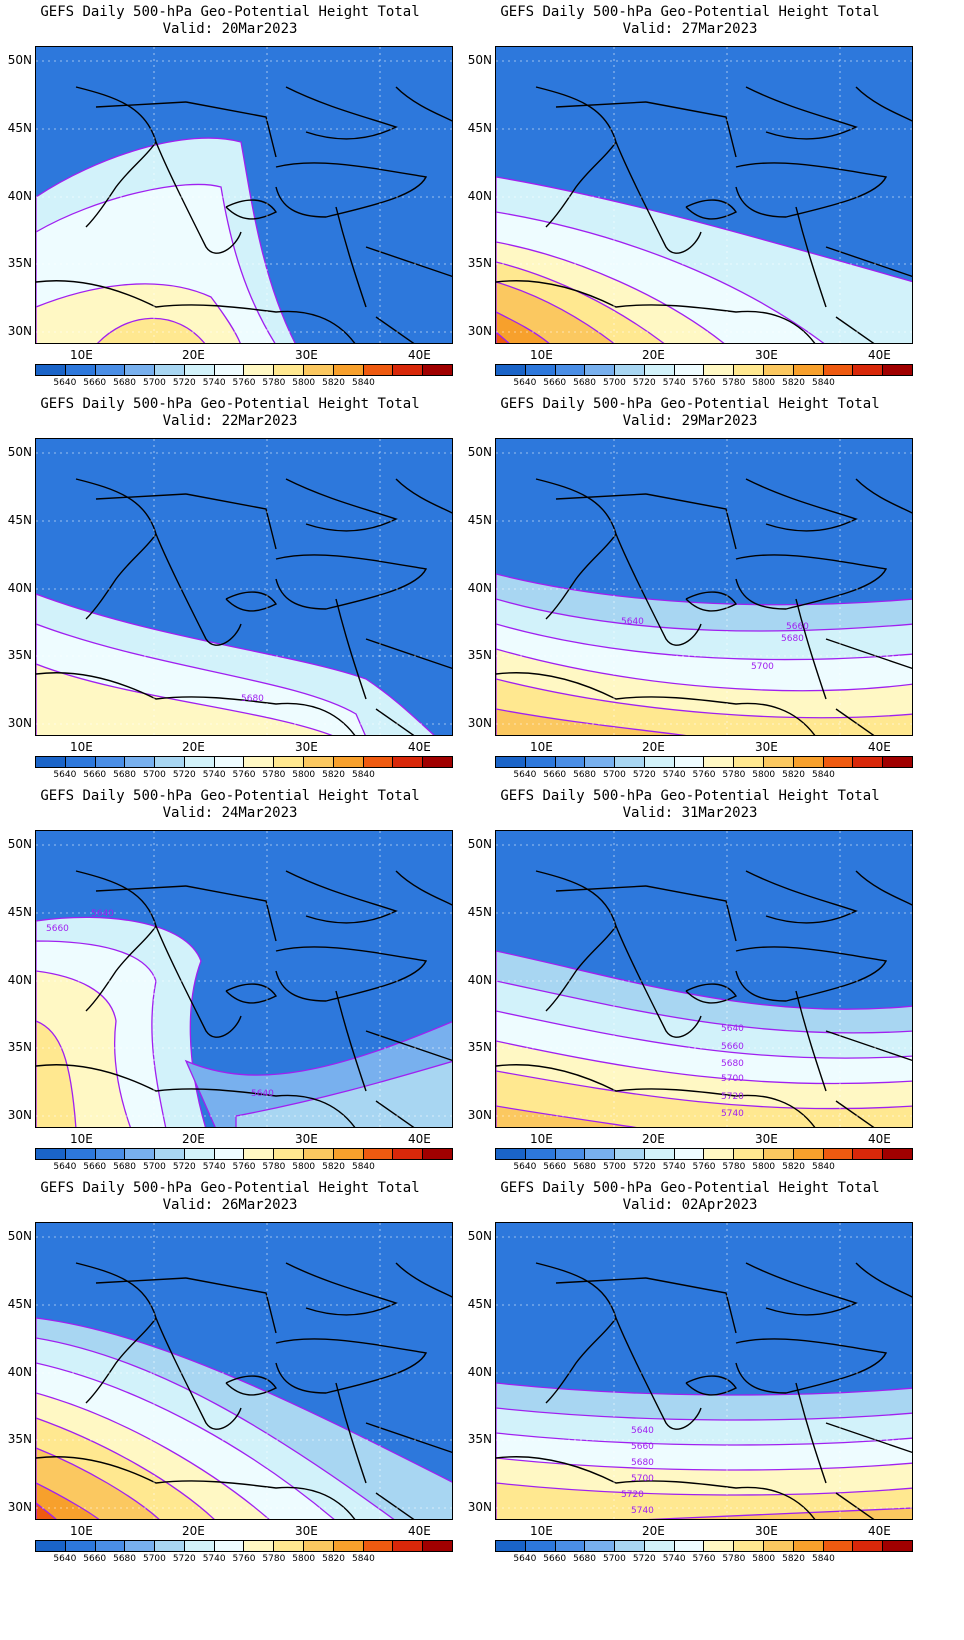 Image resolution: width=964 pixels, height=1640 pixels. Describe the element at coordinates (690, 421) in the screenshot. I see `panel-valid-date: Valid: 29Mar2023` at that location.